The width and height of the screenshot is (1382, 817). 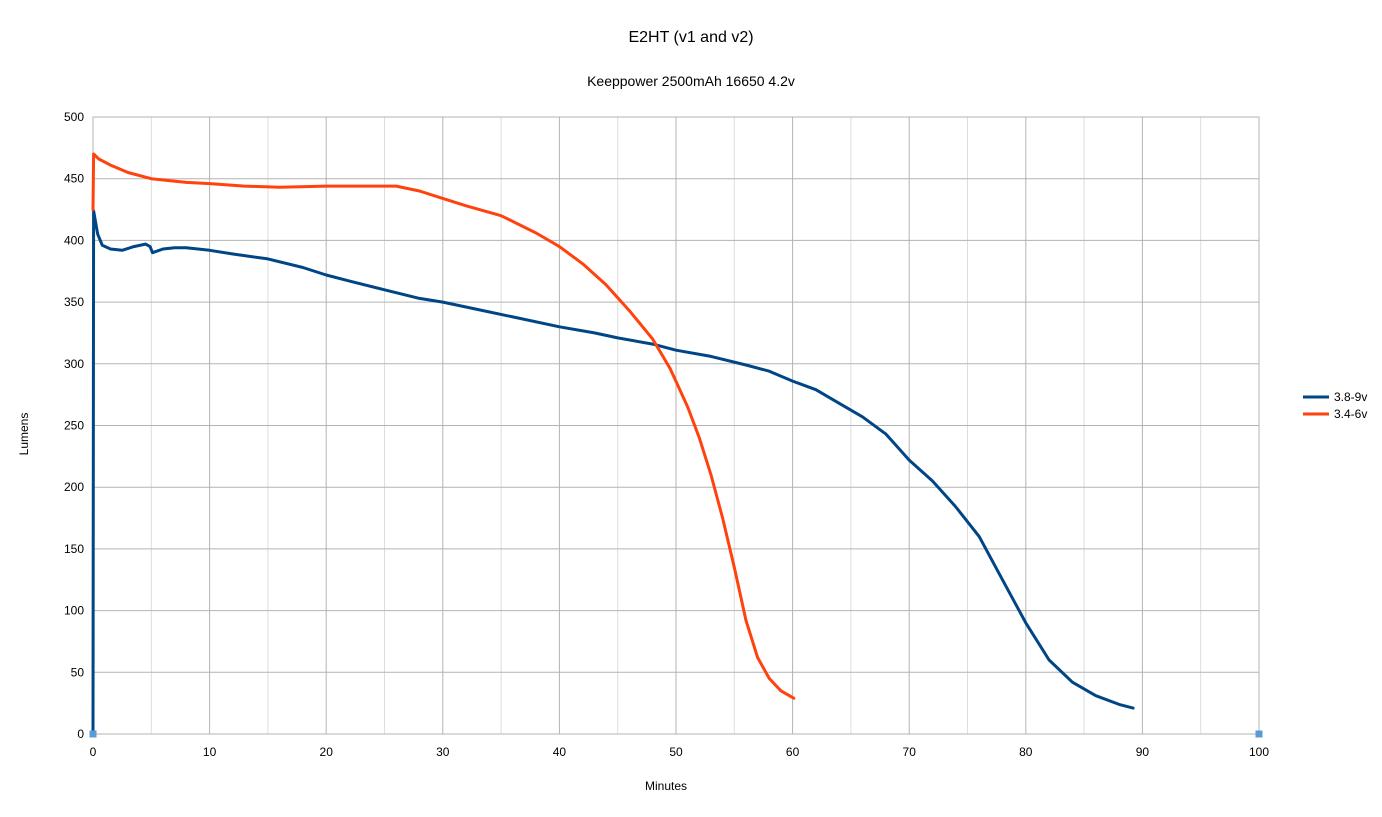 I want to click on y-tick-label: 300, so click(x=74, y=364).